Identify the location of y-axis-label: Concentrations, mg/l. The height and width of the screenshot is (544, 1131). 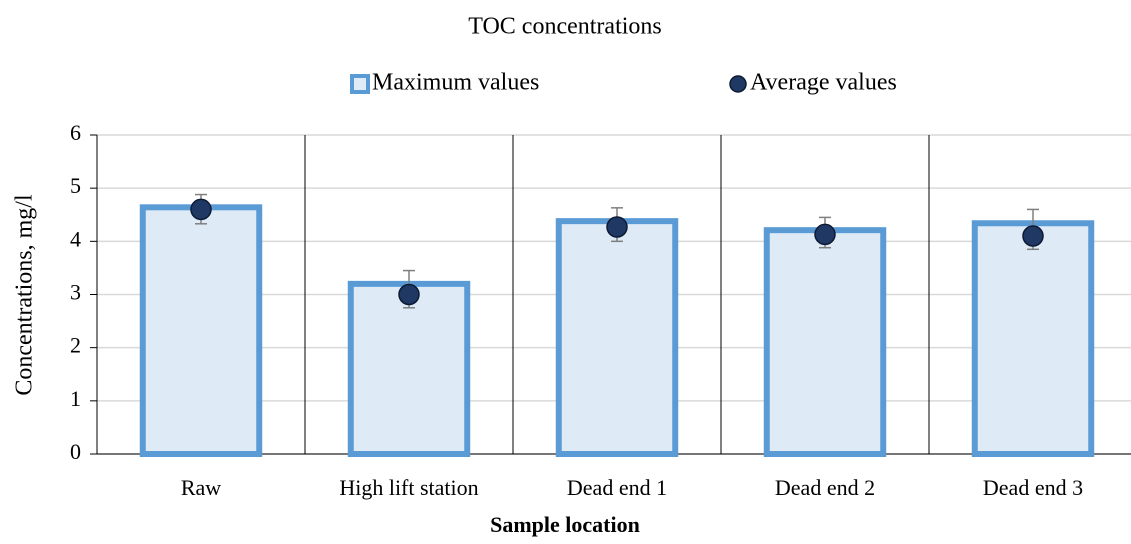
(25, 295).